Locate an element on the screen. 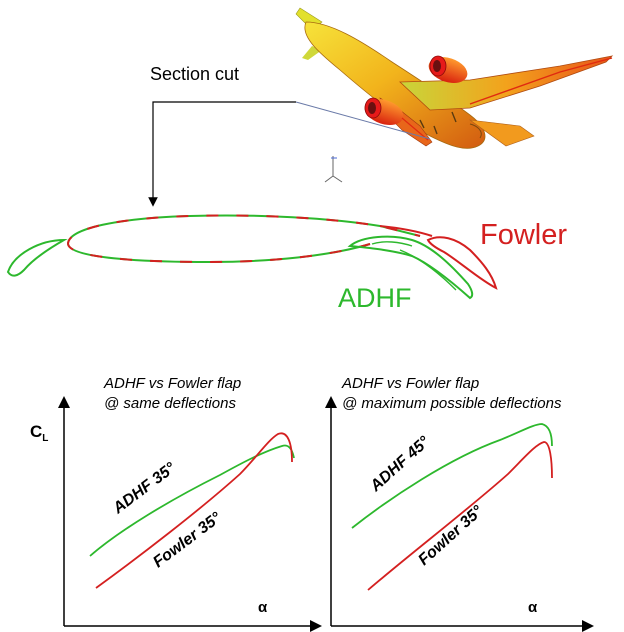 The width and height of the screenshot is (624, 632). main-airfoil-green is located at coordinates (244, 239).